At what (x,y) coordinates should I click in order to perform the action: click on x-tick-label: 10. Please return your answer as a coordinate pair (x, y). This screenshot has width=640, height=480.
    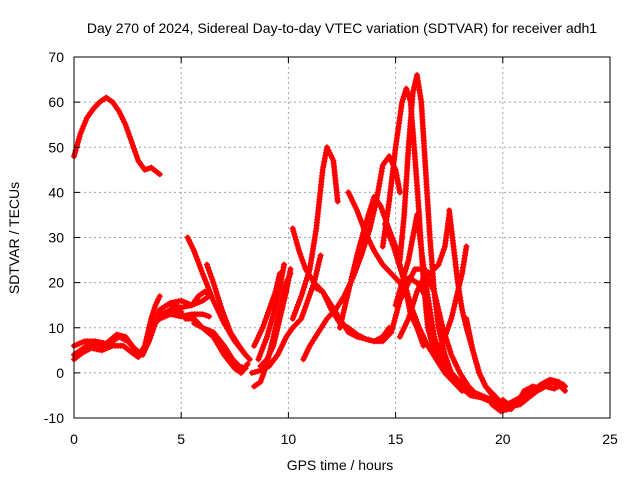
    Looking at the image, I should click on (289, 439).